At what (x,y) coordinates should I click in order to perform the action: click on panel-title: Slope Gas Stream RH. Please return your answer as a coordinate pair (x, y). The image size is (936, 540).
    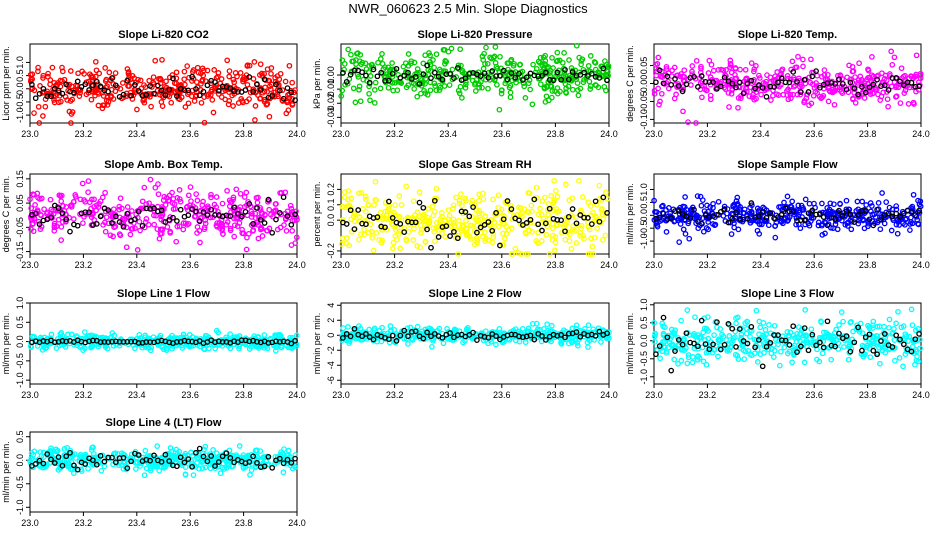
    Looking at the image, I should click on (474, 165).